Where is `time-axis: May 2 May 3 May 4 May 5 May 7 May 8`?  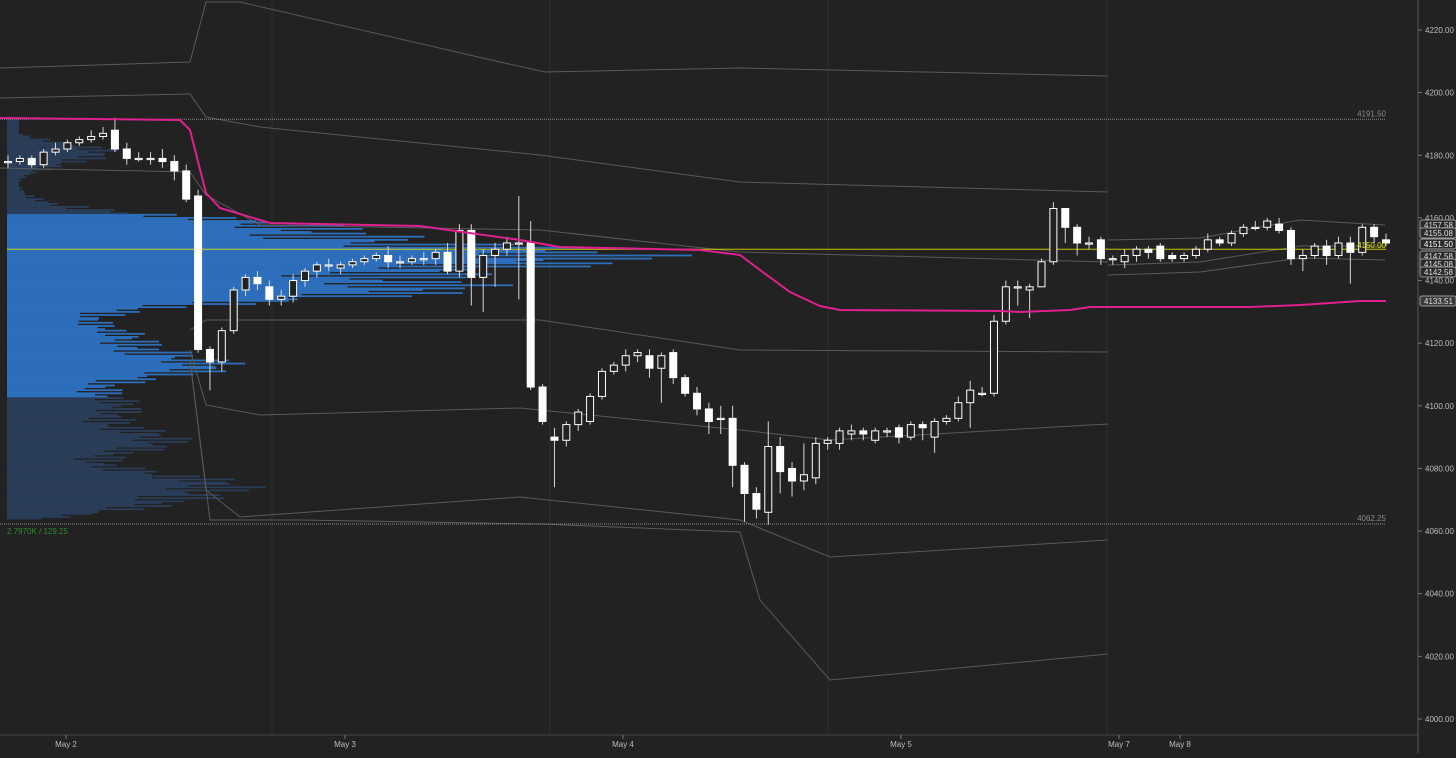
time-axis: May 2 May 3 May 4 May 5 May 7 May 8 is located at coordinates (623, 742).